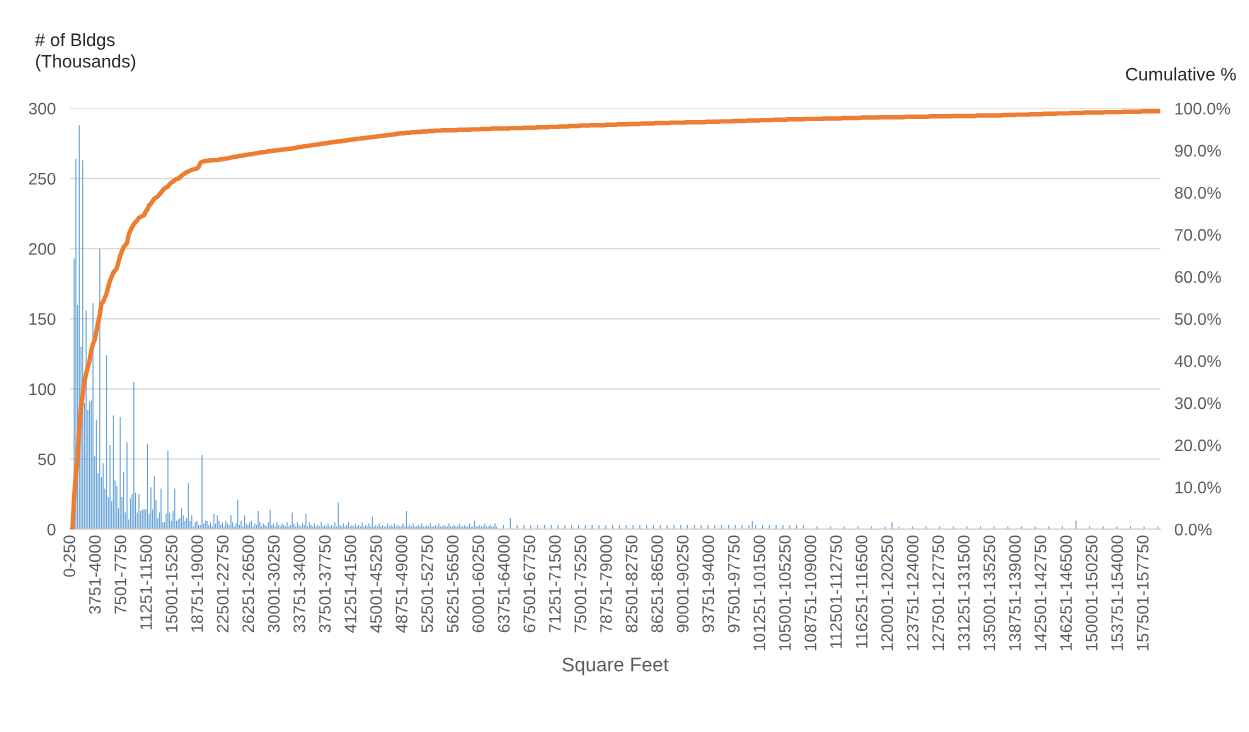  What do you see at coordinates (69, 556) in the screenshot?
I see `x-tick-label: 0-250` at bounding box center [69, 556].